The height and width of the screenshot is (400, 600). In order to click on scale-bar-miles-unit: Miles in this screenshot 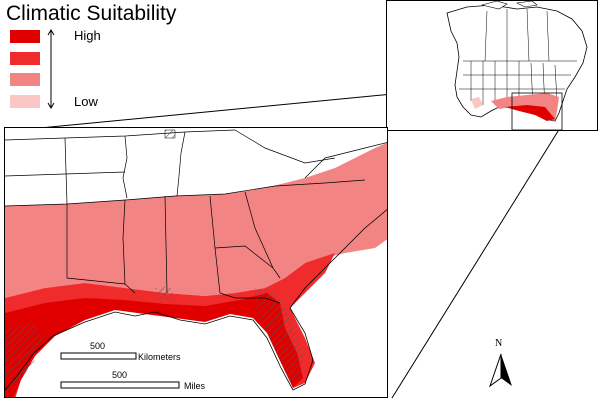, I will do `click(195, 386)`.